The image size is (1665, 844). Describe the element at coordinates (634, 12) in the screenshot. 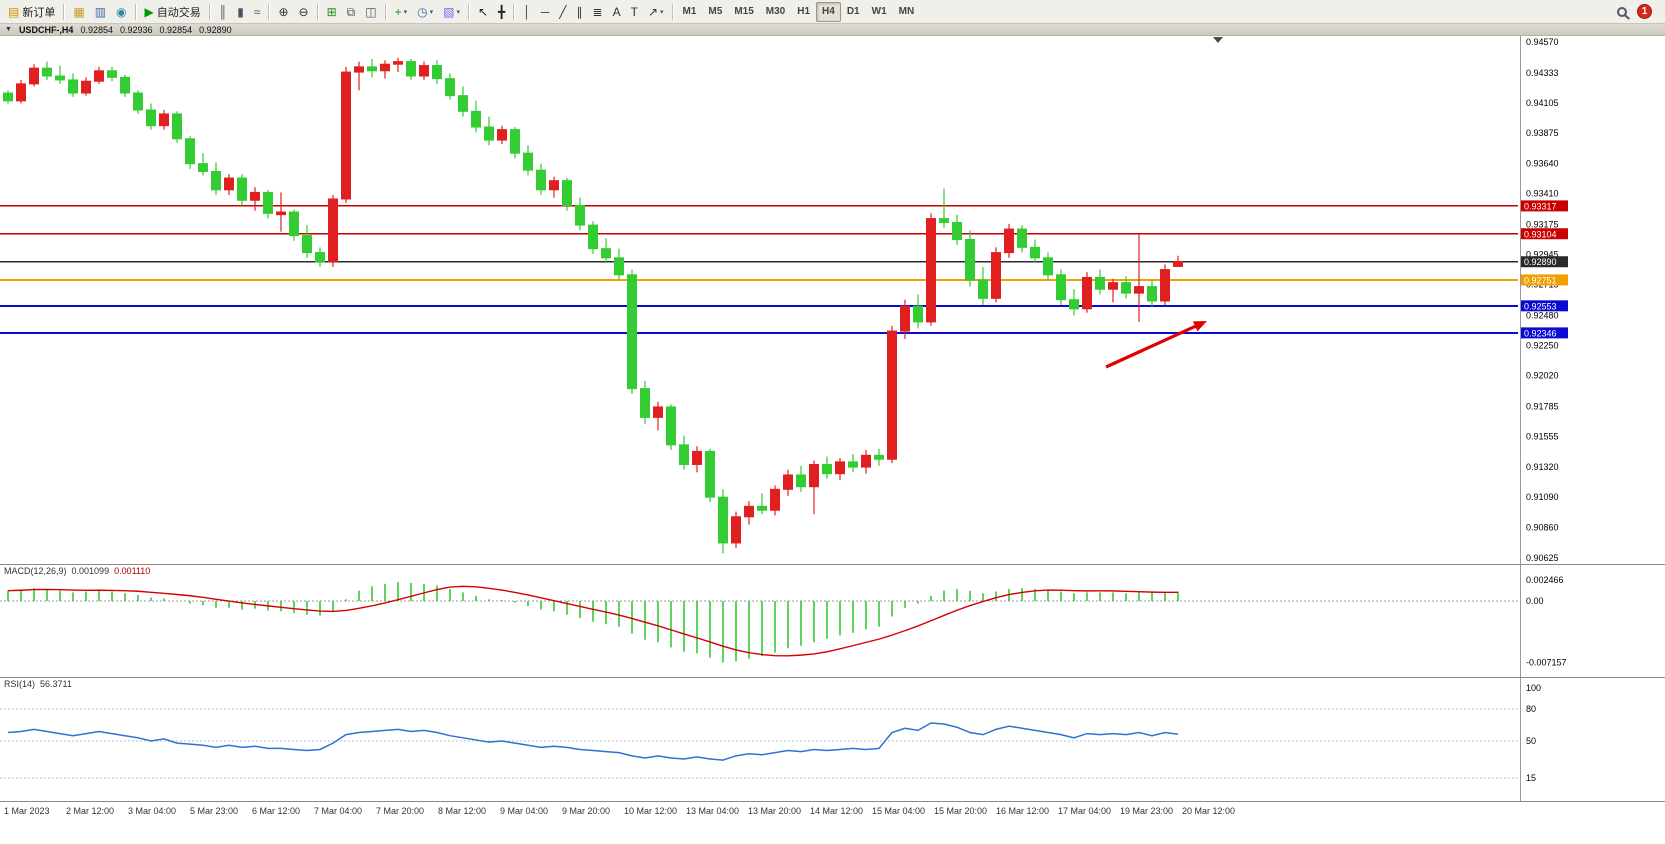

I see `text-label-button: T` at that location.